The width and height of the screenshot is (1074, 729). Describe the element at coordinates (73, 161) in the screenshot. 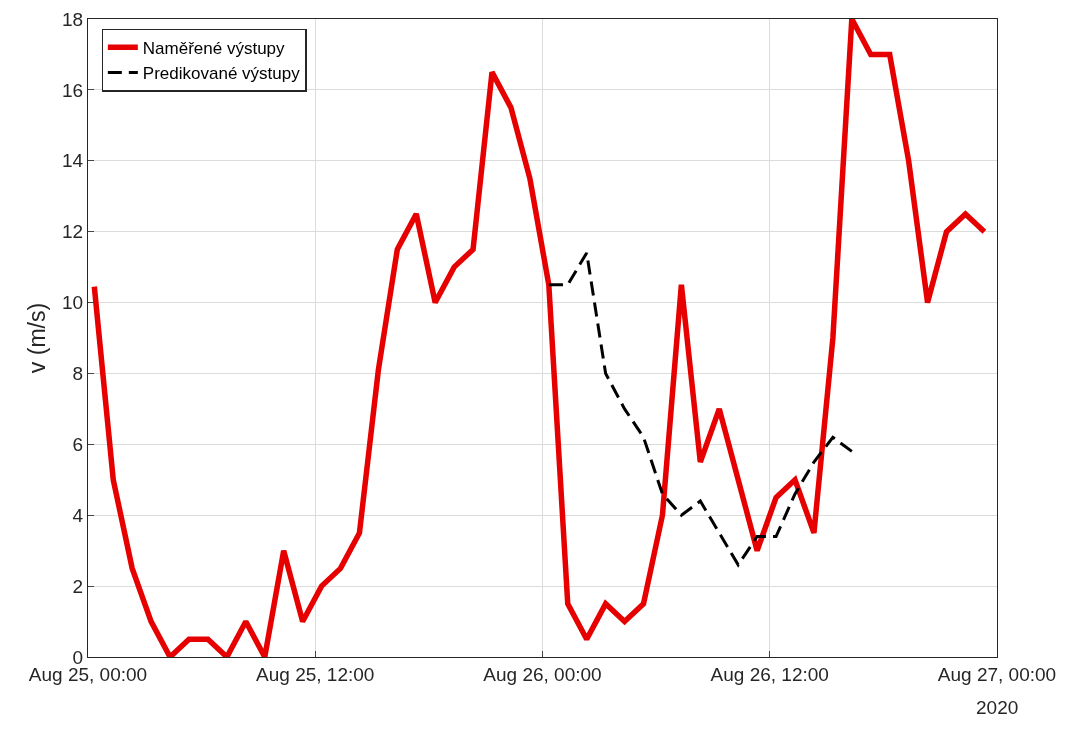

I see `y-tick-label: 14` at that location.